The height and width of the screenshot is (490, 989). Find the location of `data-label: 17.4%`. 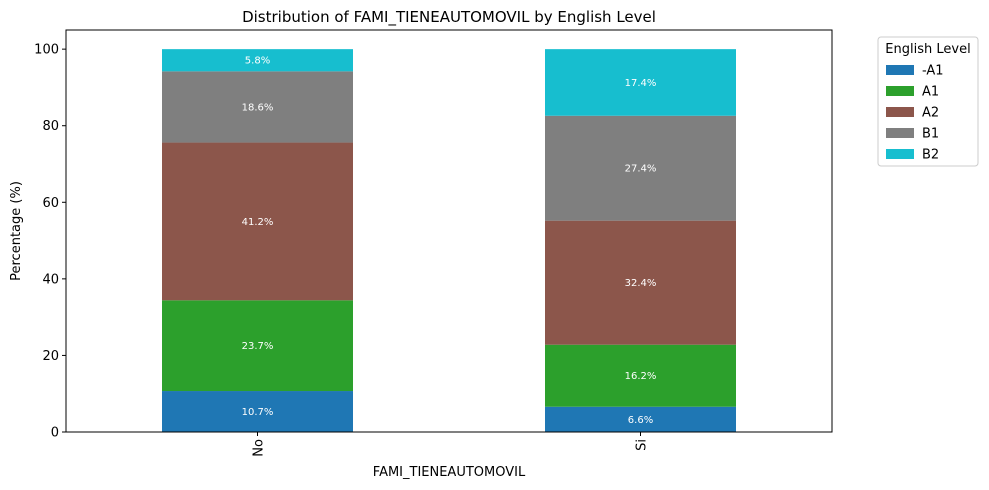

data-label: 17.4% is located at coordinates (641, 83).